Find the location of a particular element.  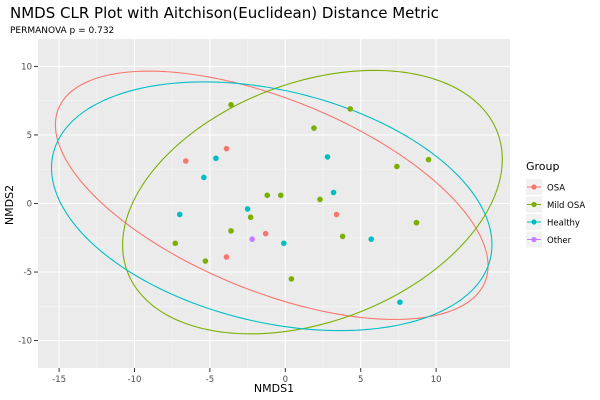

legend: Group OSA Mild OSA Healthy Other is located at coordinates (555, 204).